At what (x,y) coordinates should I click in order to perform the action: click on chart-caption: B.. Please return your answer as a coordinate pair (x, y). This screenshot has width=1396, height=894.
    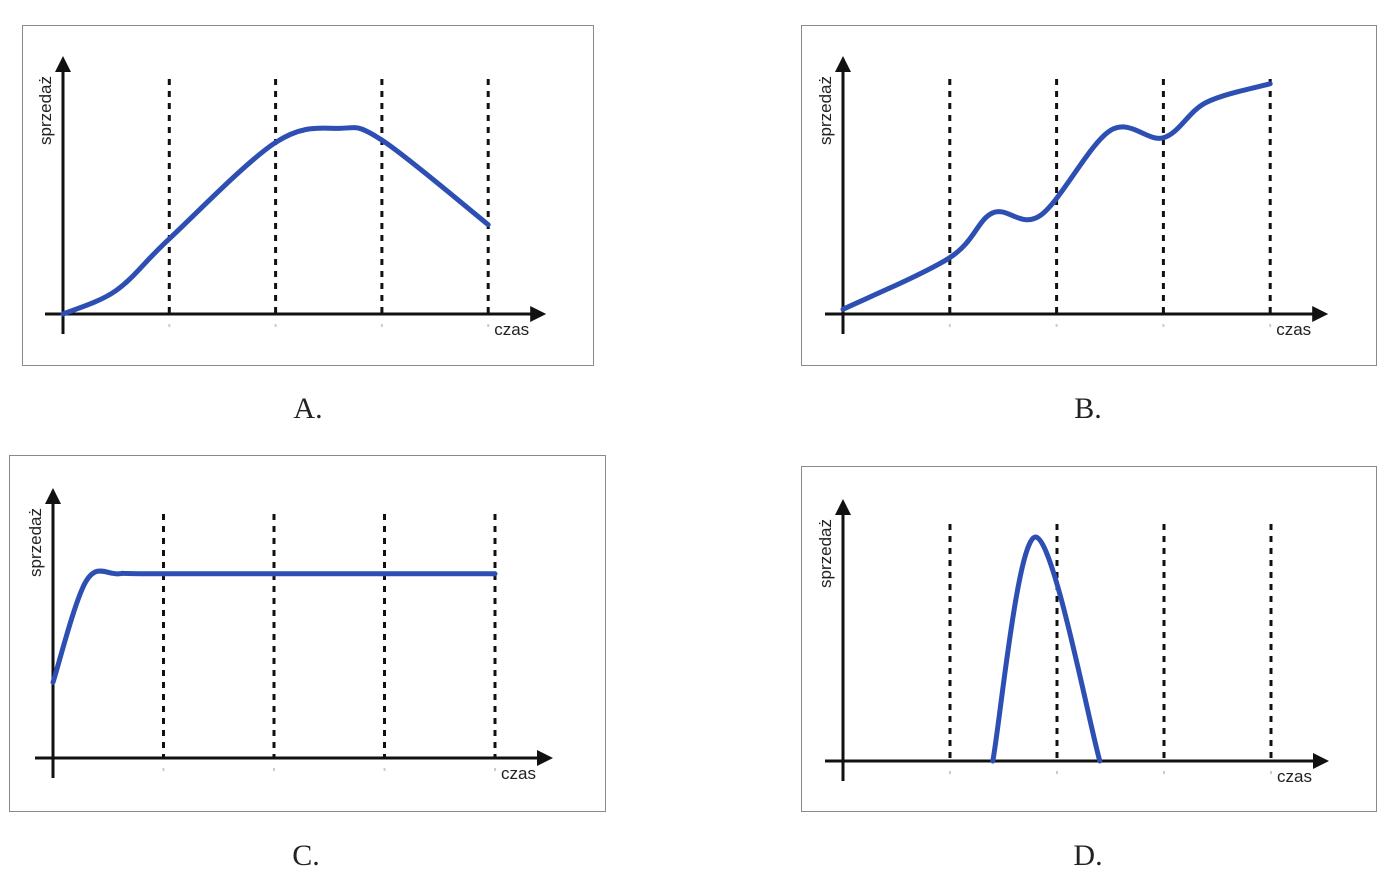
    Looking at the image, I should click on (1088, 408).